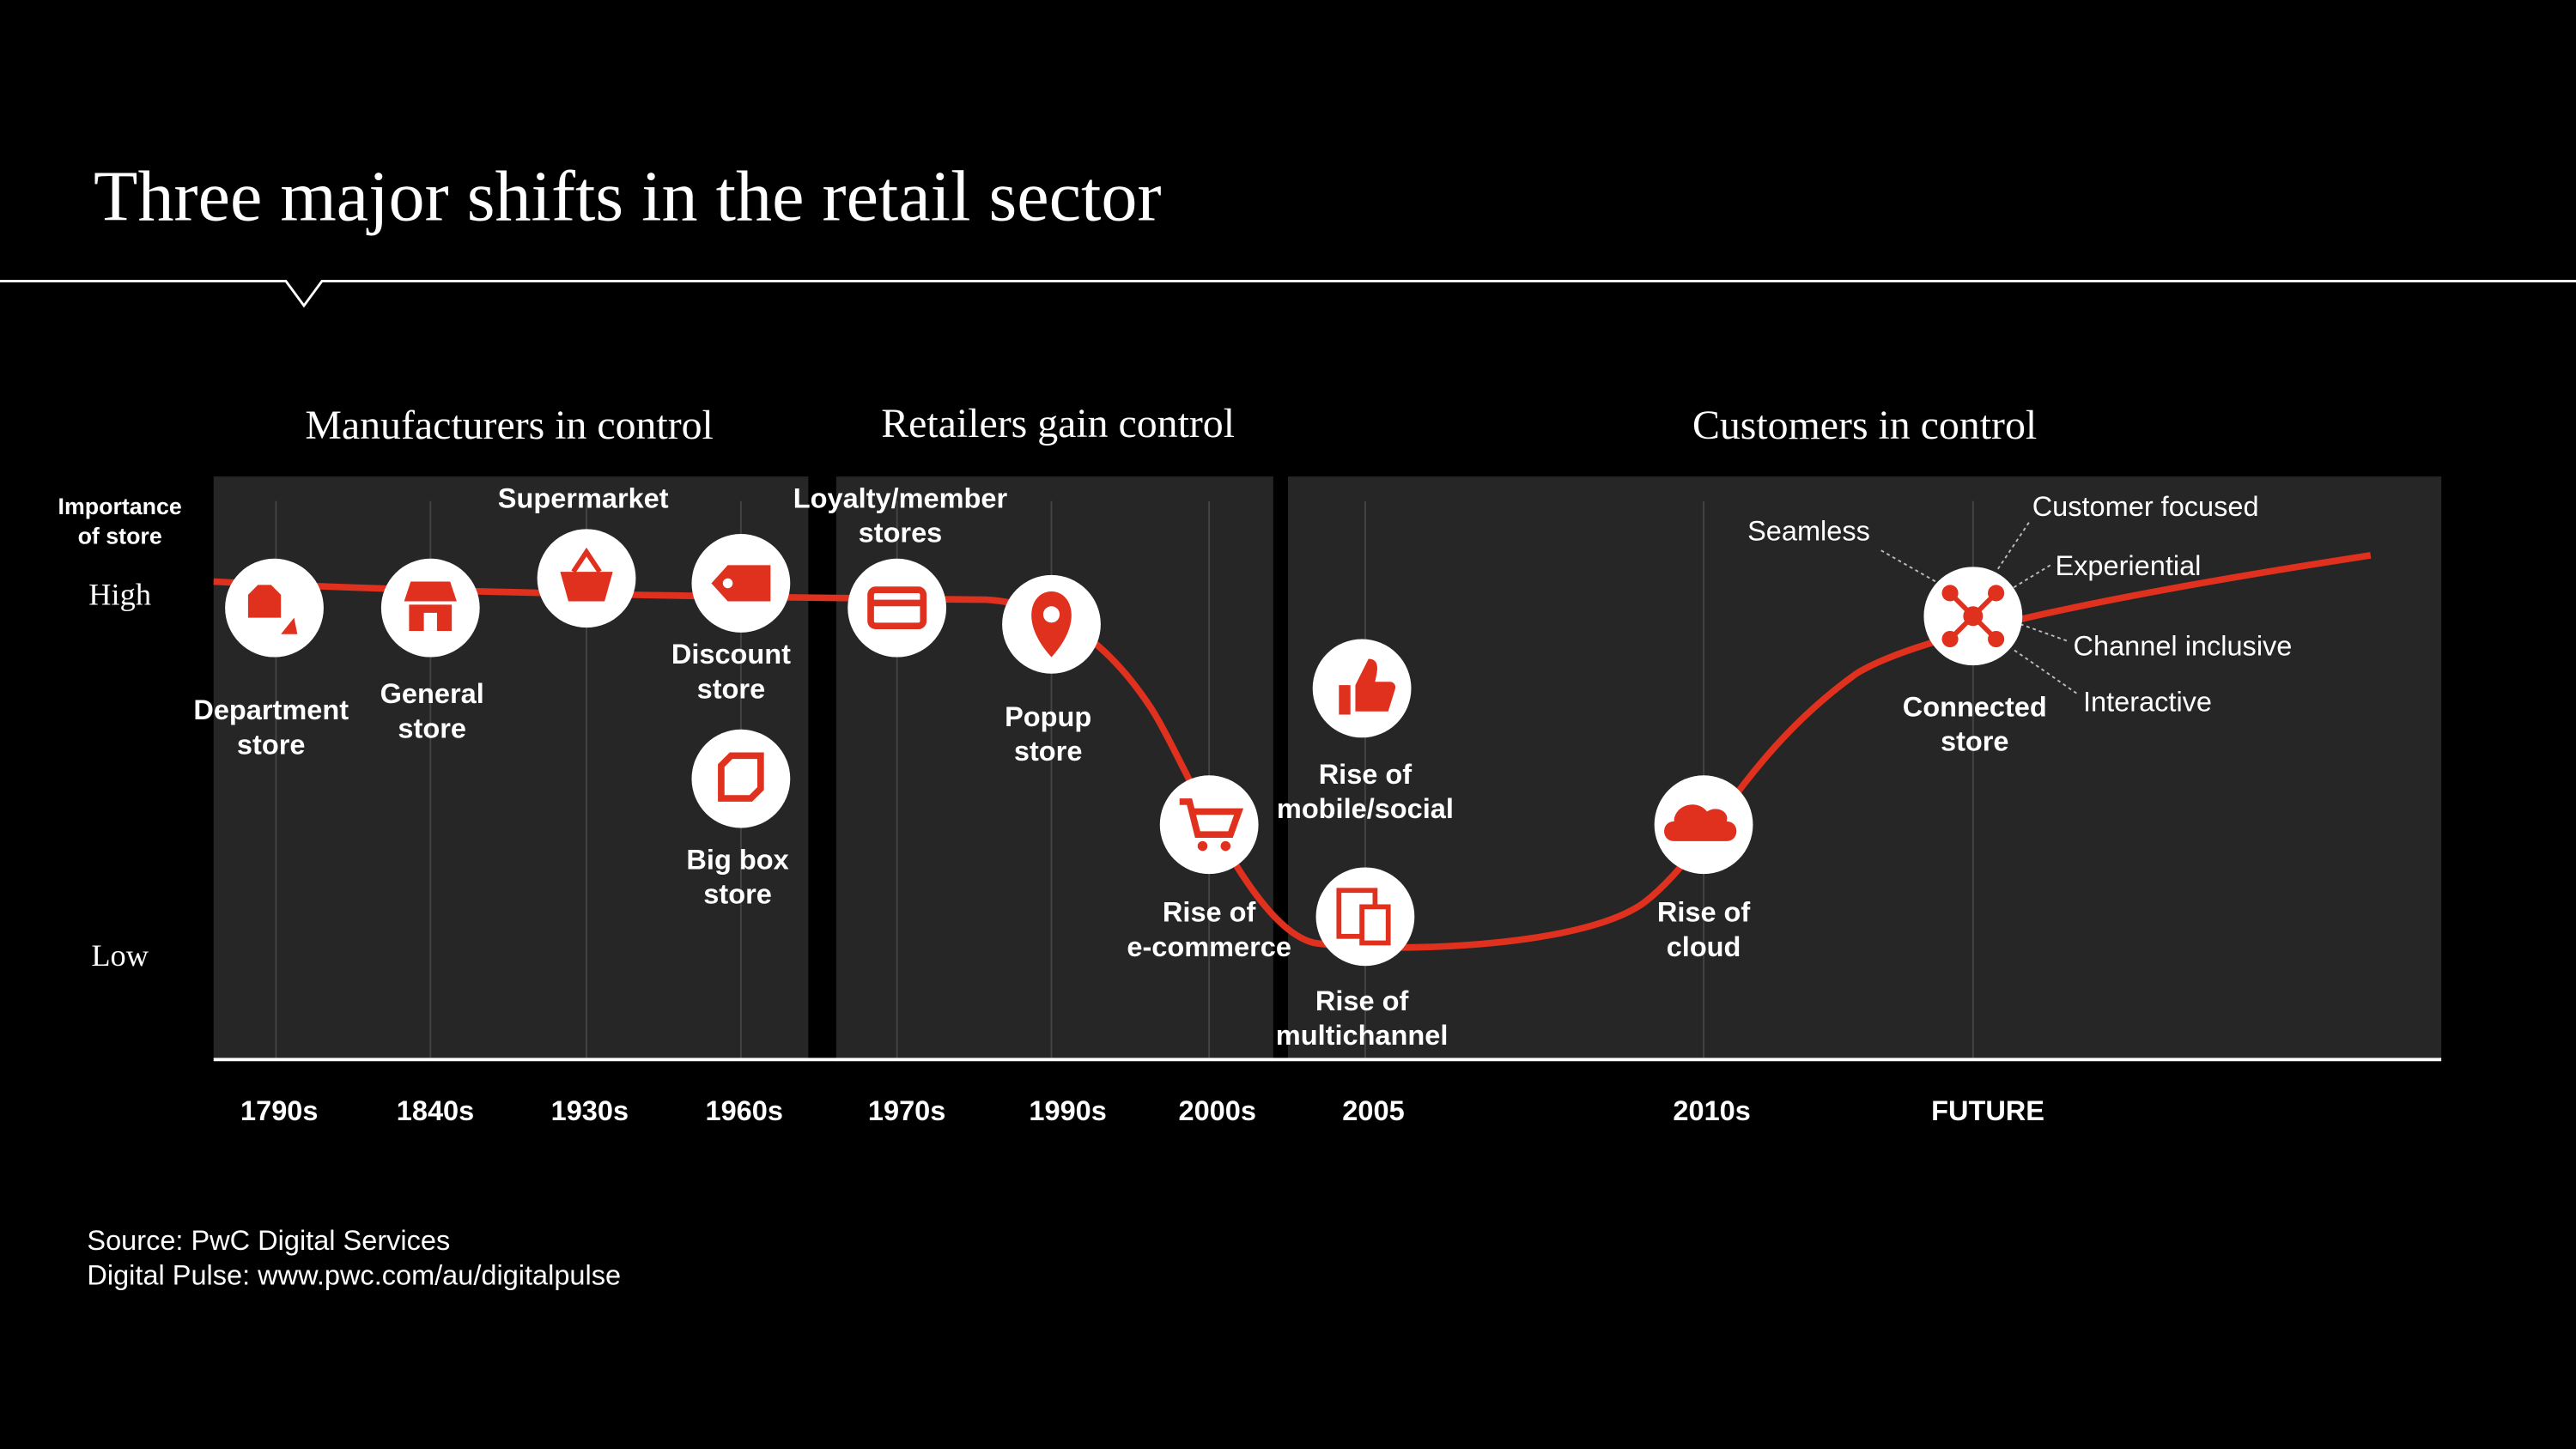 This screenshot has height=1449, width=2576. I want to click on x-label: 2010s, so click(1711, 1110).